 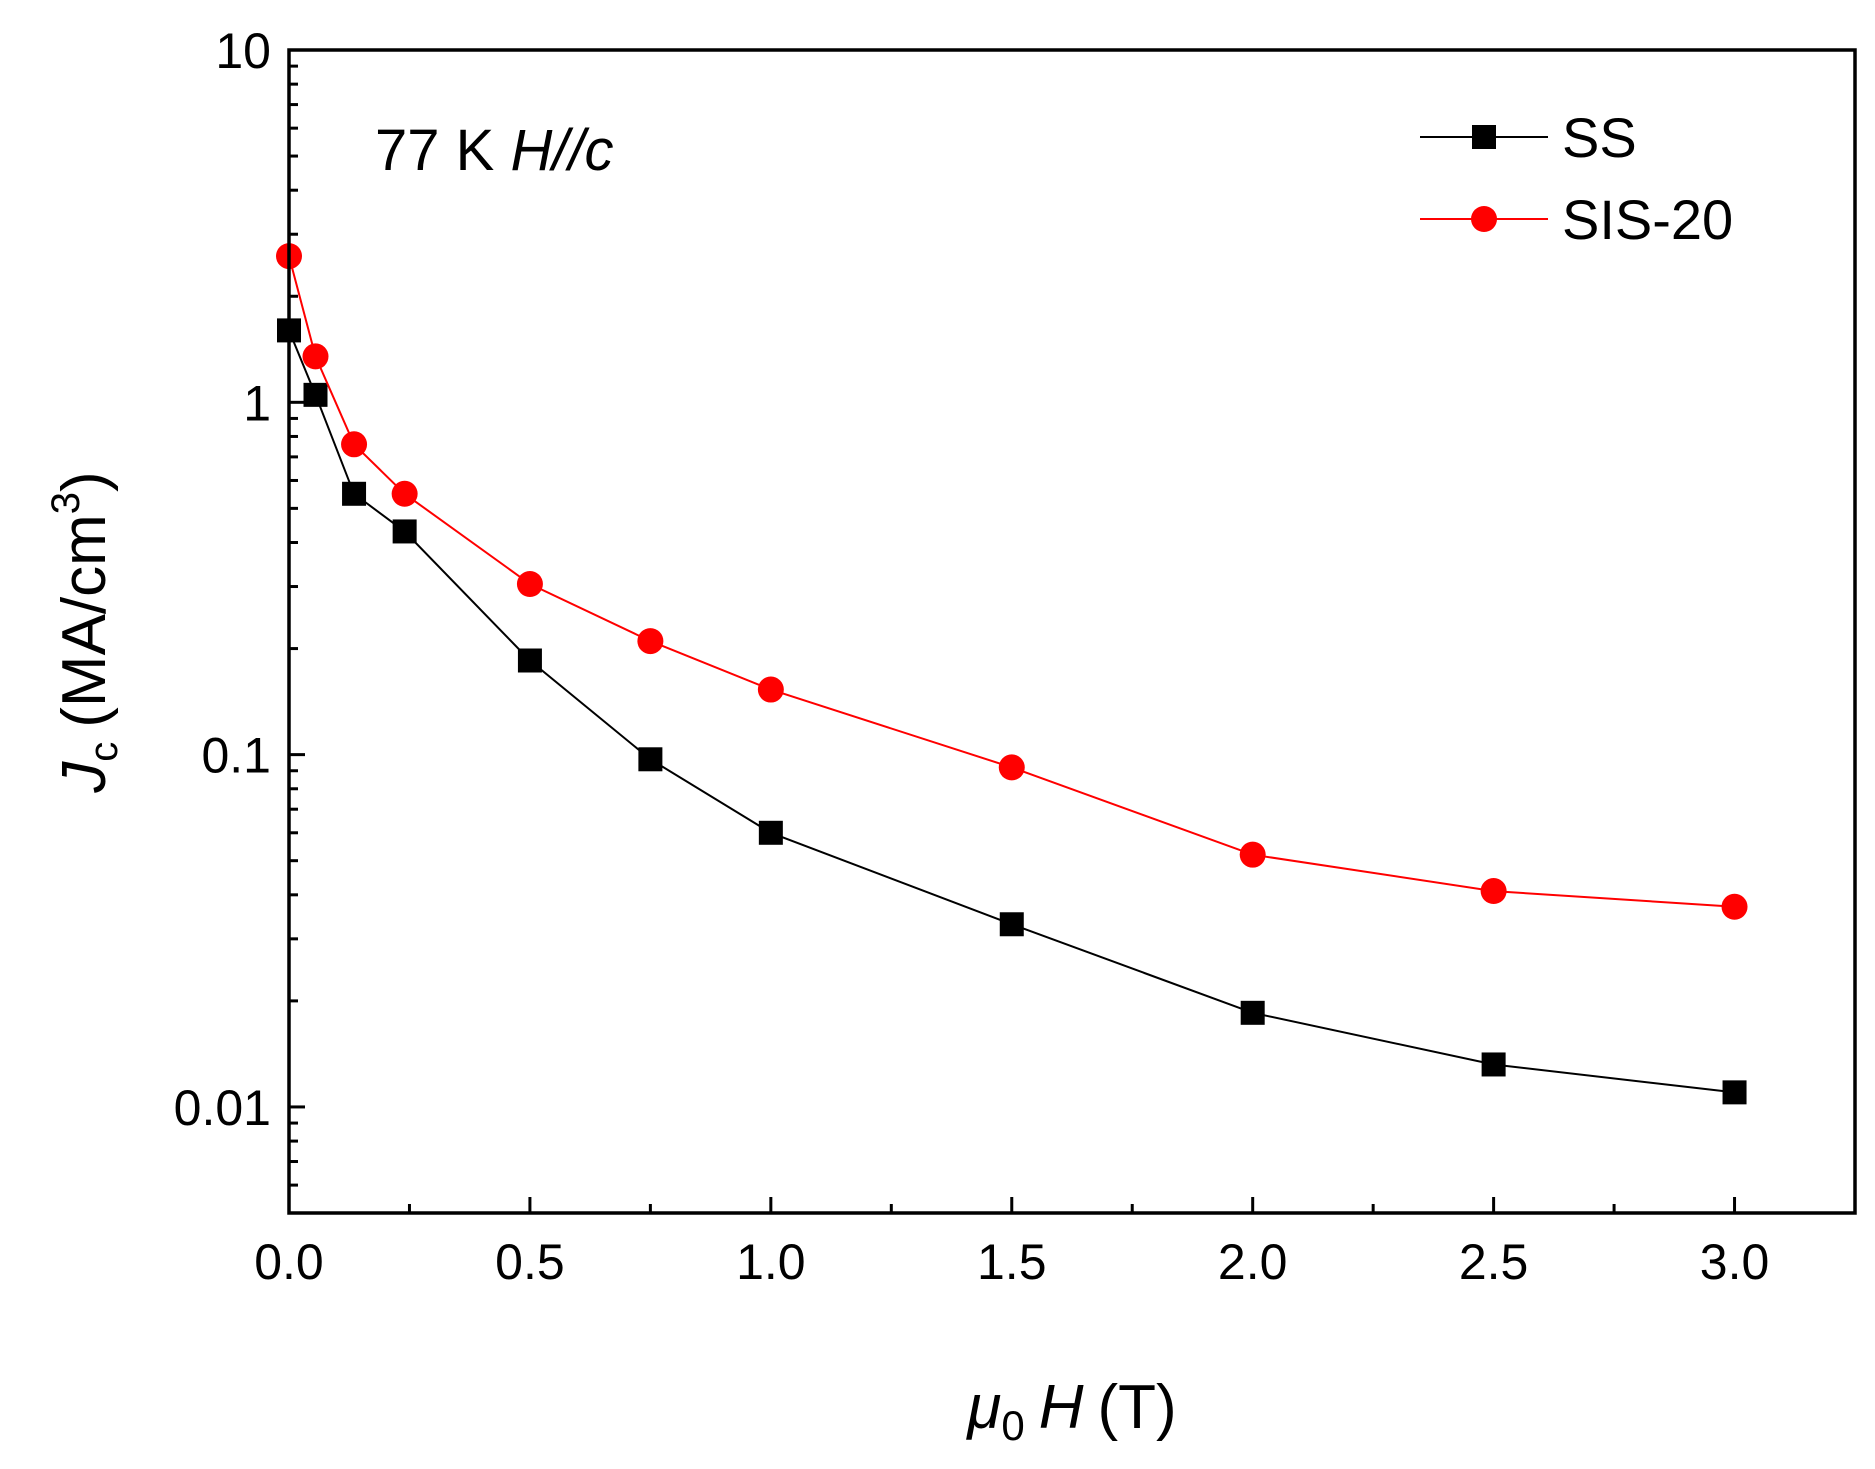 What do you see at coordinates (236, 756) in the screenshot?
I see `y-tick-label: 0.1` at bounding box center [236, 756].